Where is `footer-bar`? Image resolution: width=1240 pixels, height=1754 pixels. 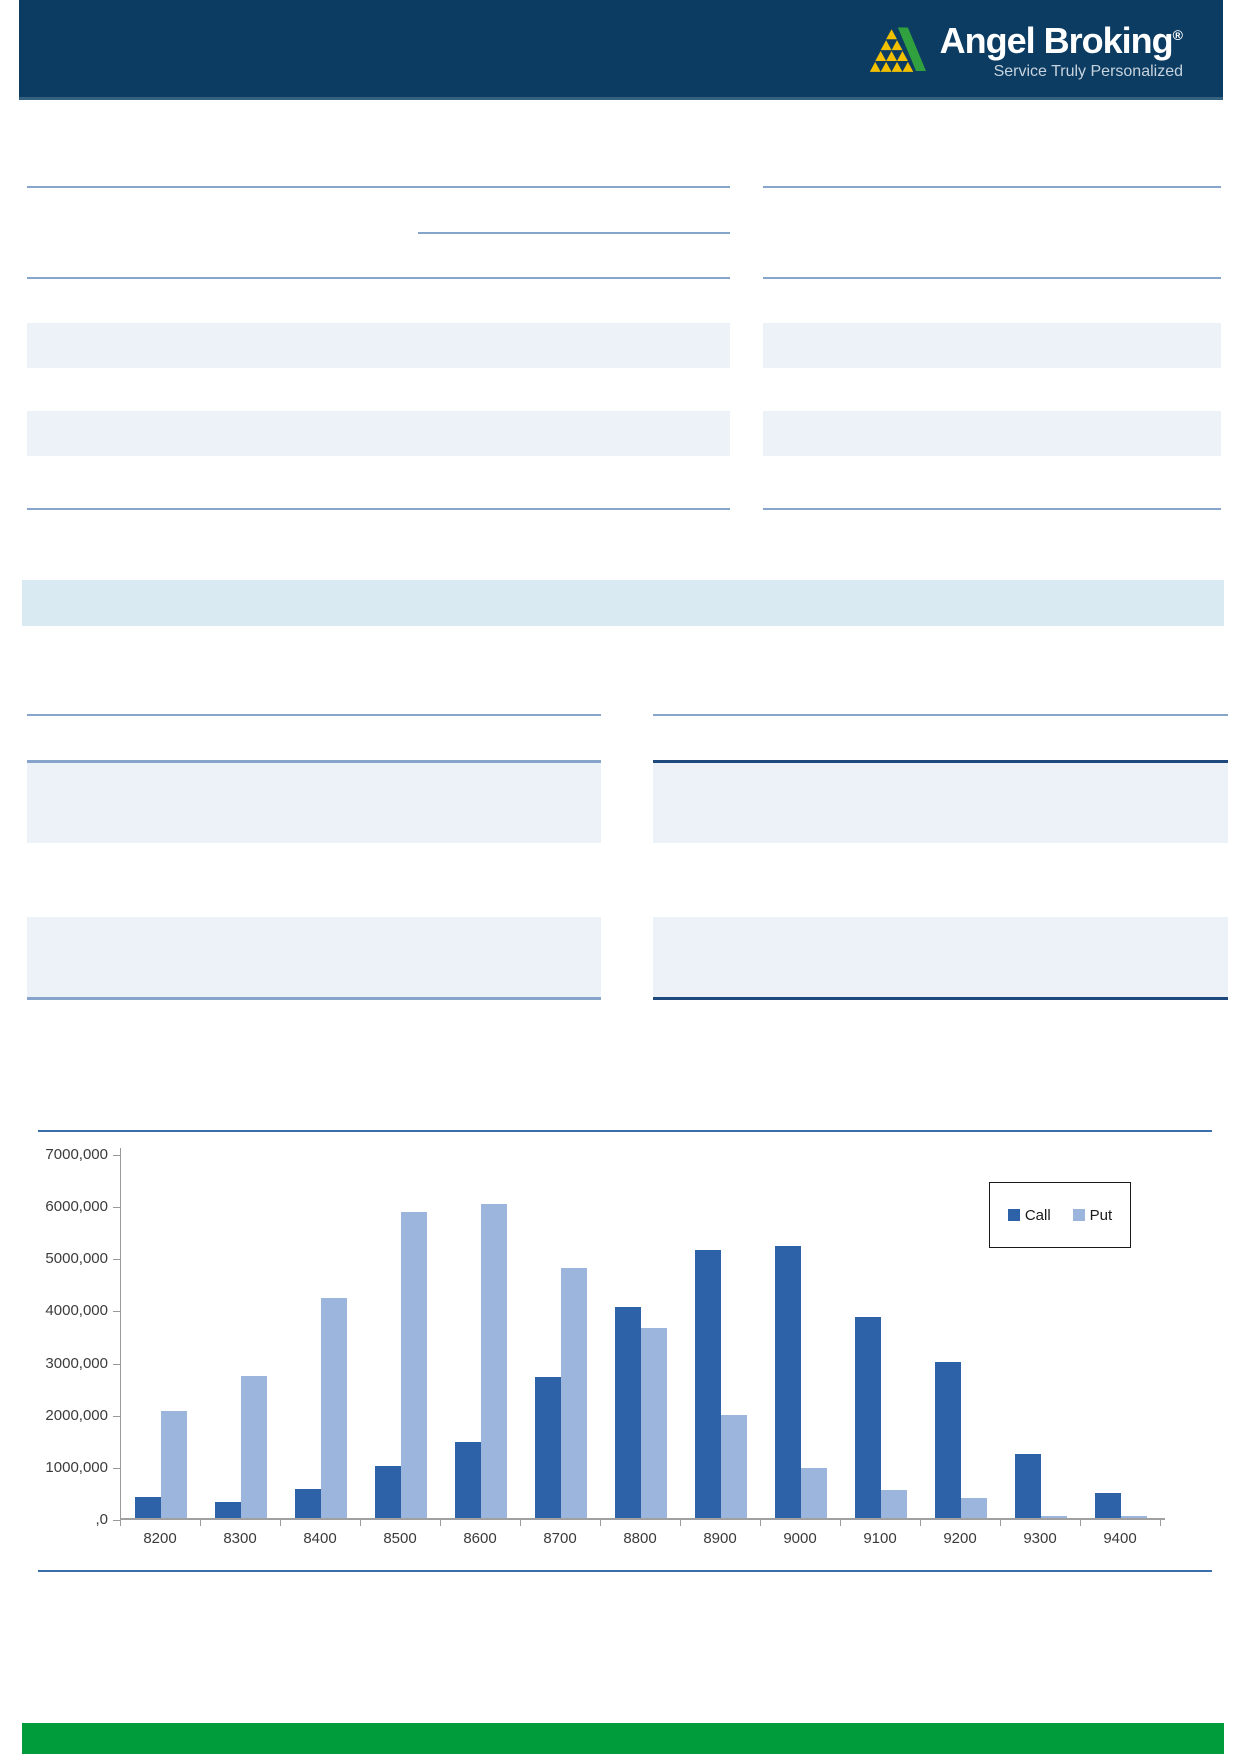
footer-bar is located at coordinates (623, 1738).